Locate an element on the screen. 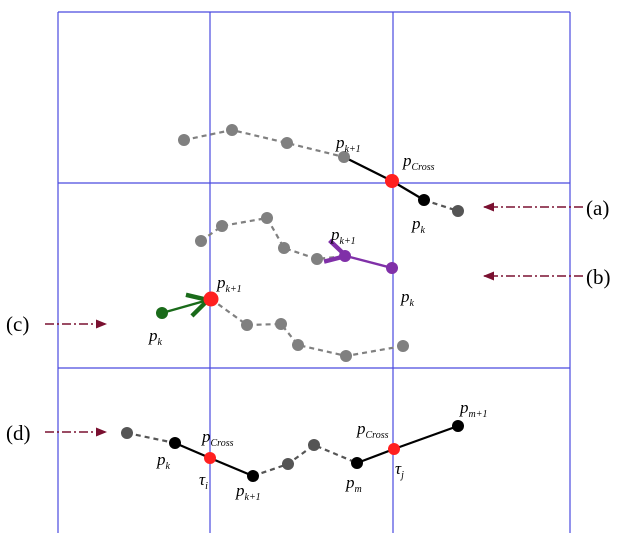 This screenshot has width=618, height=533. trajectory-d-point-pm is located at coordinates (357, 463).